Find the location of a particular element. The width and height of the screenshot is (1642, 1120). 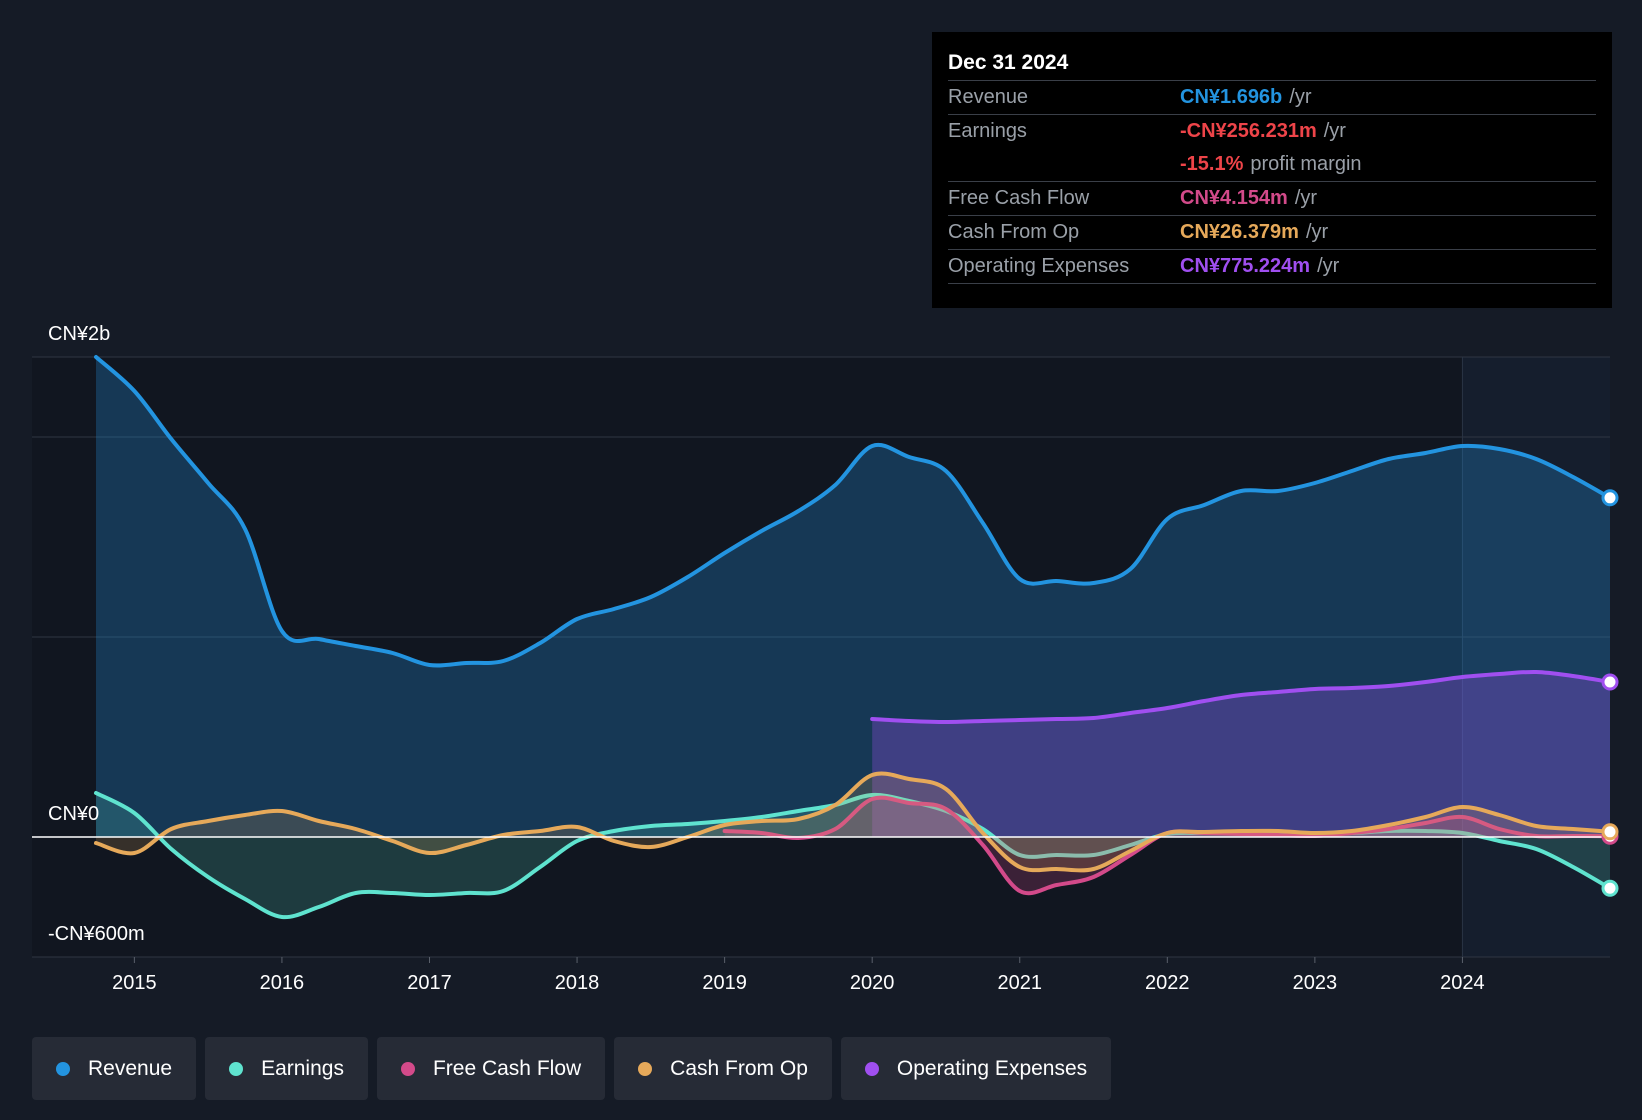

legend-item-earnings: Earnings is located at coordinates (286, 1068).